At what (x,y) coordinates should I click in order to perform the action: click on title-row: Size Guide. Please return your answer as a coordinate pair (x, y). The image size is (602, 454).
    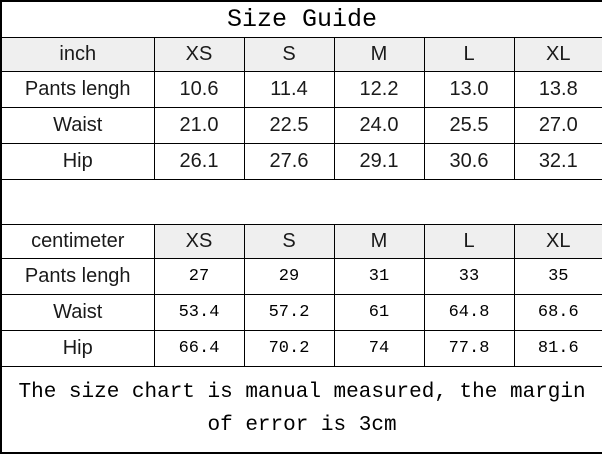
    Looking at the image, I should click on (301, 19).